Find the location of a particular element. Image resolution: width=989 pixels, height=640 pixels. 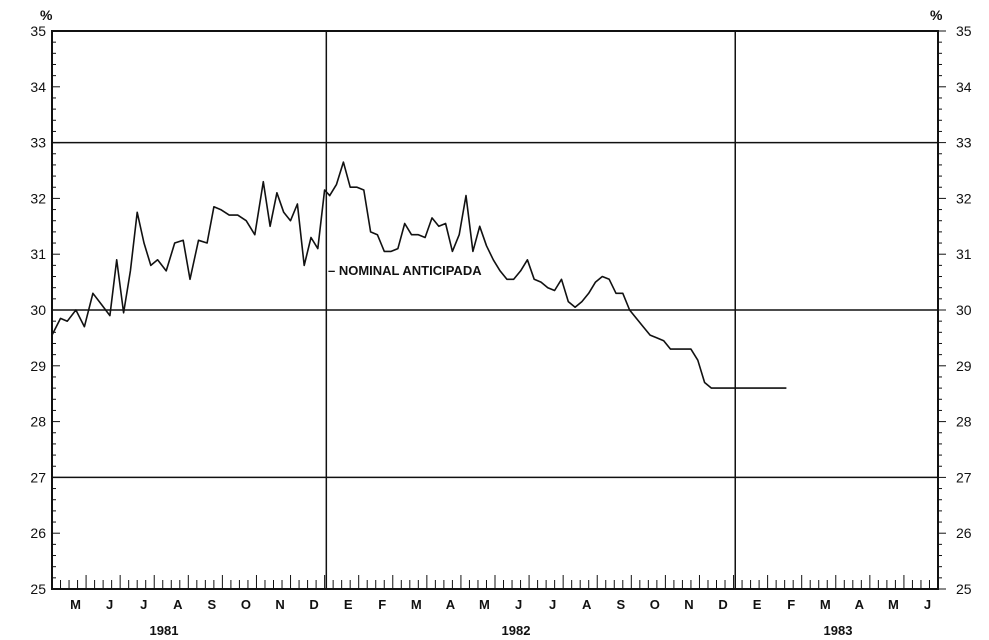

y-tick-label-left: 35 is located at coordinates (38, 31).